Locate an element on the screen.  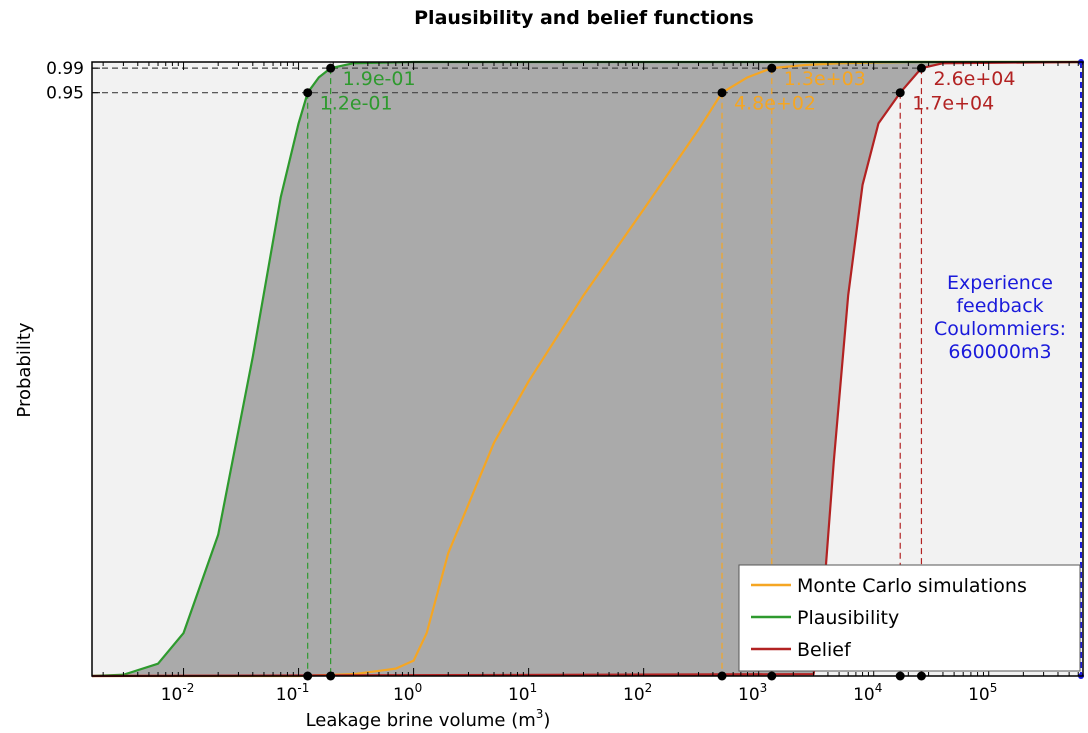
x-tick-label: 10³ is located at coordinates (752, 693).